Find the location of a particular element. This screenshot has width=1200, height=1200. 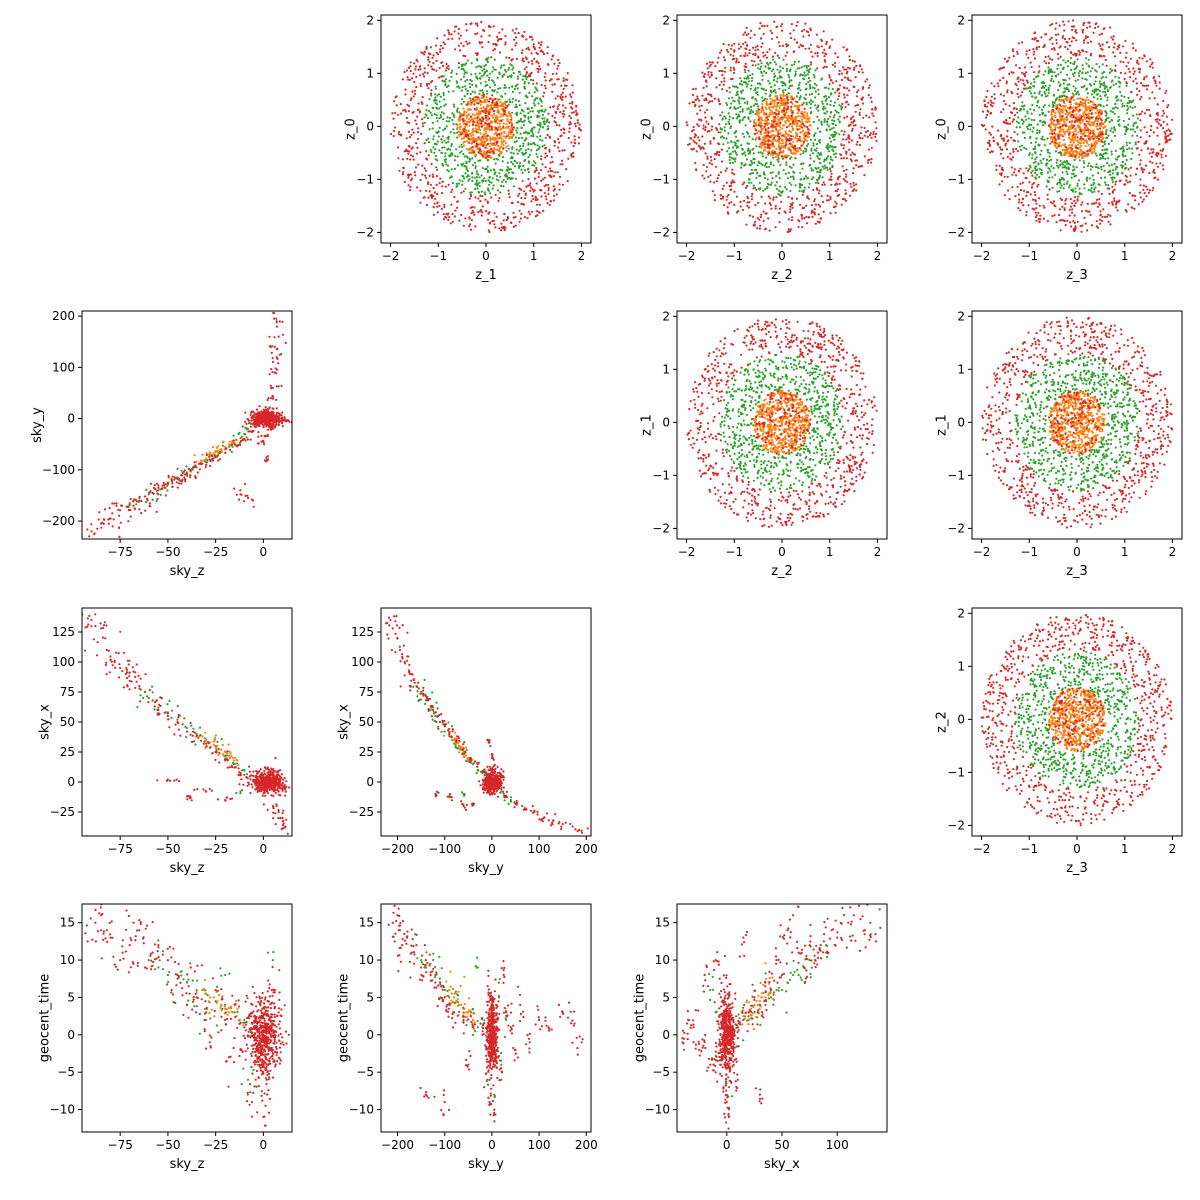

x-tick-label: −1 is located at coordinates (734, 256).